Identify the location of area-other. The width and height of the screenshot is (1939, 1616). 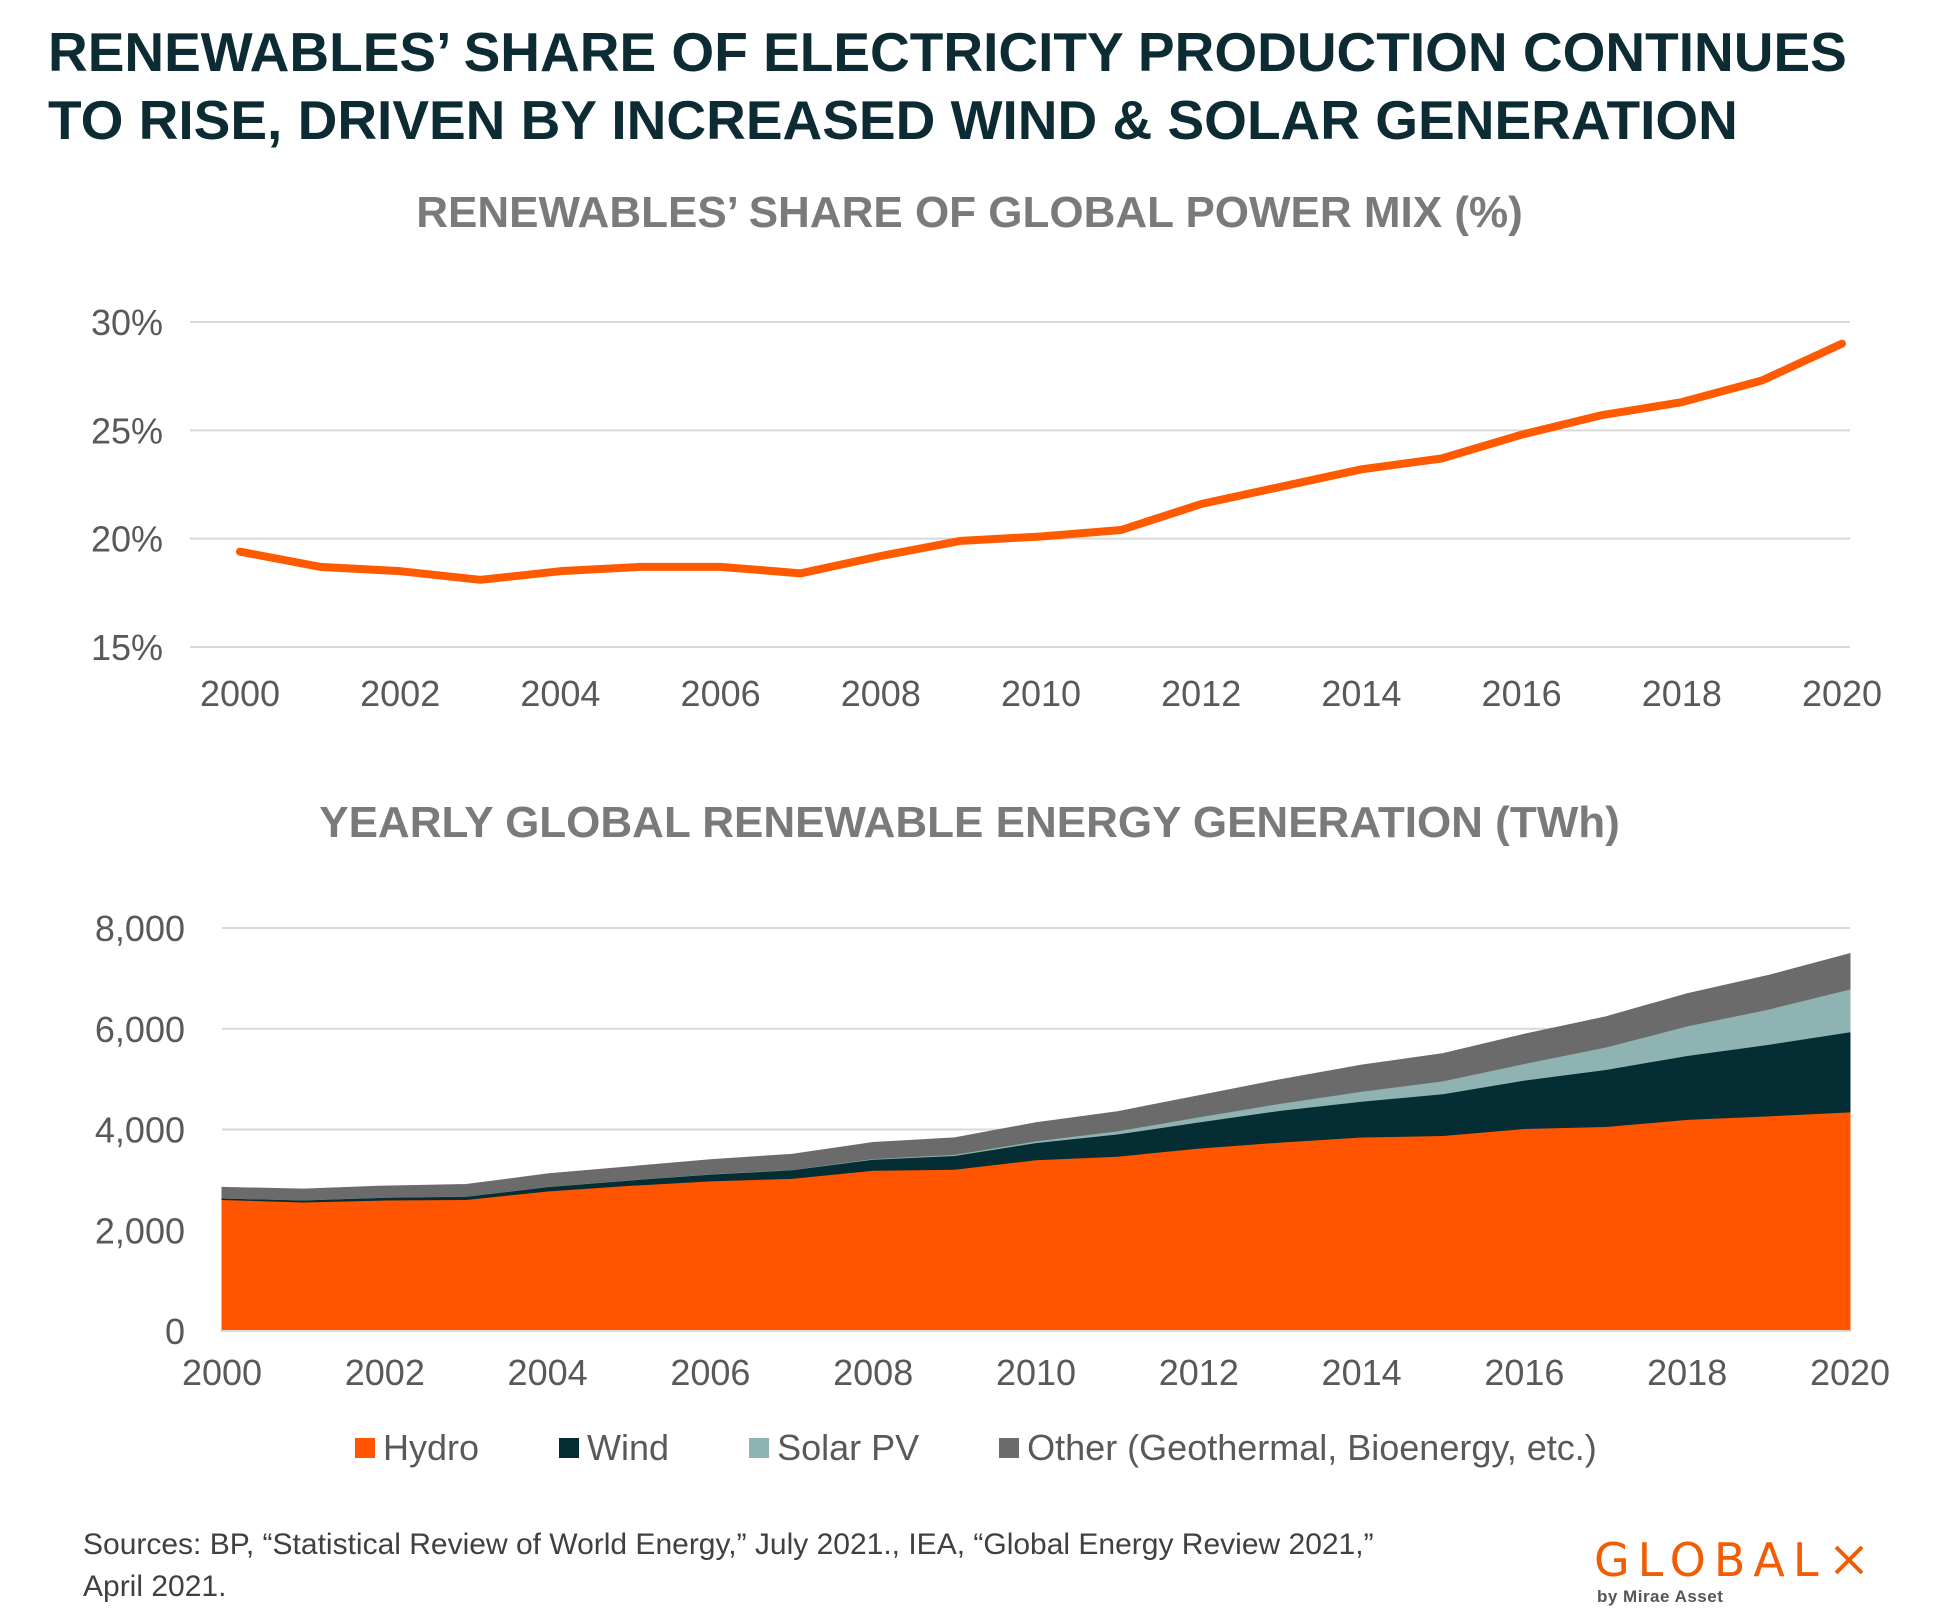
(1036, 1077).